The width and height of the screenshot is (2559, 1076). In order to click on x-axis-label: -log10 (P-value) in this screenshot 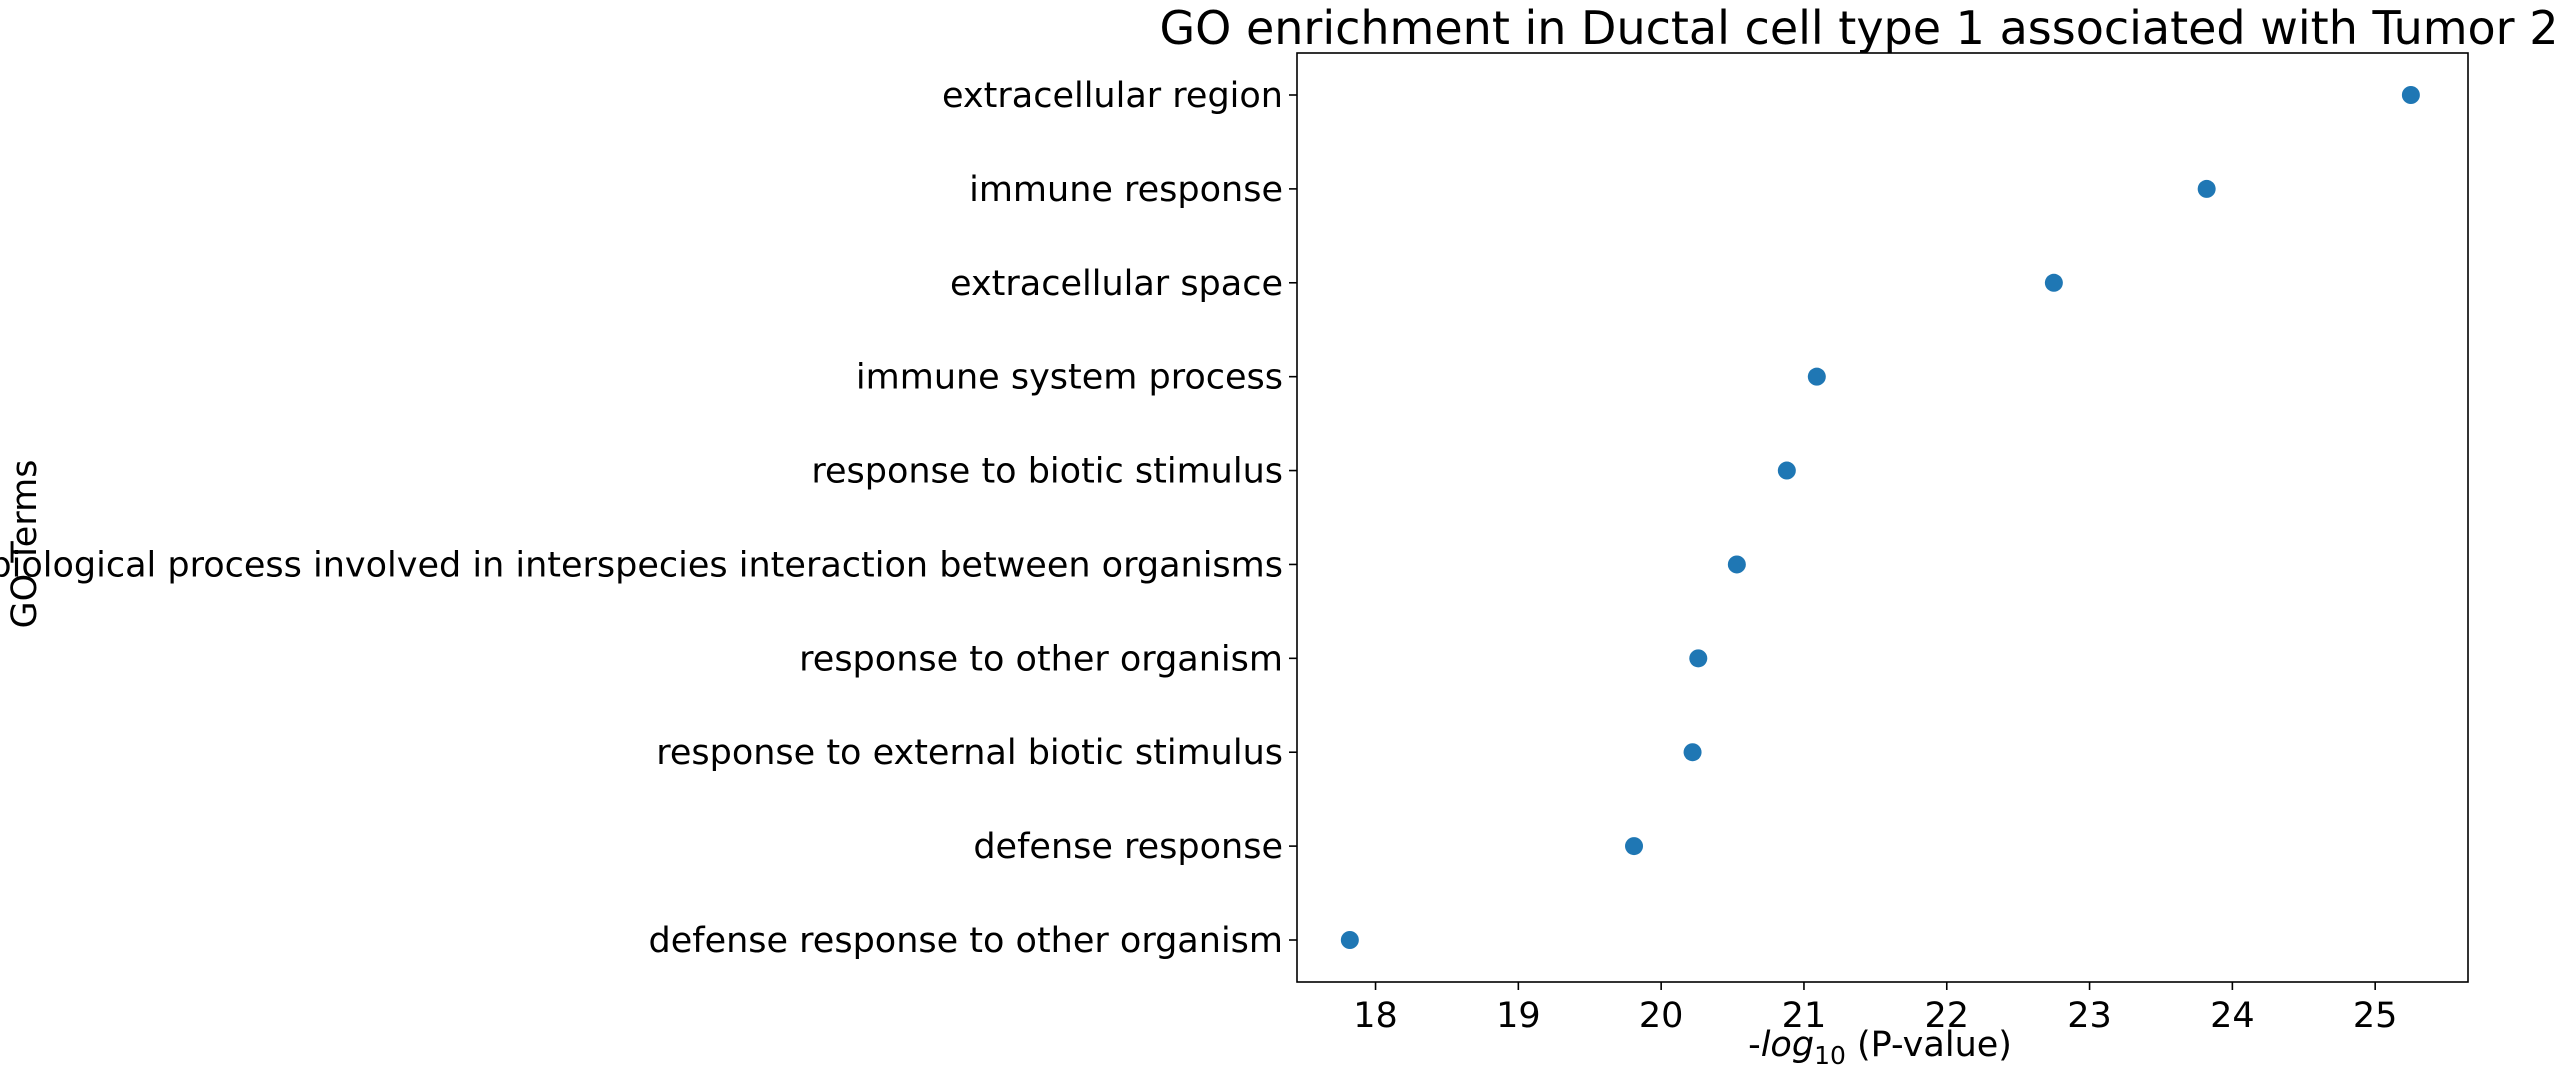, I will do `click(1880, 1047)`.